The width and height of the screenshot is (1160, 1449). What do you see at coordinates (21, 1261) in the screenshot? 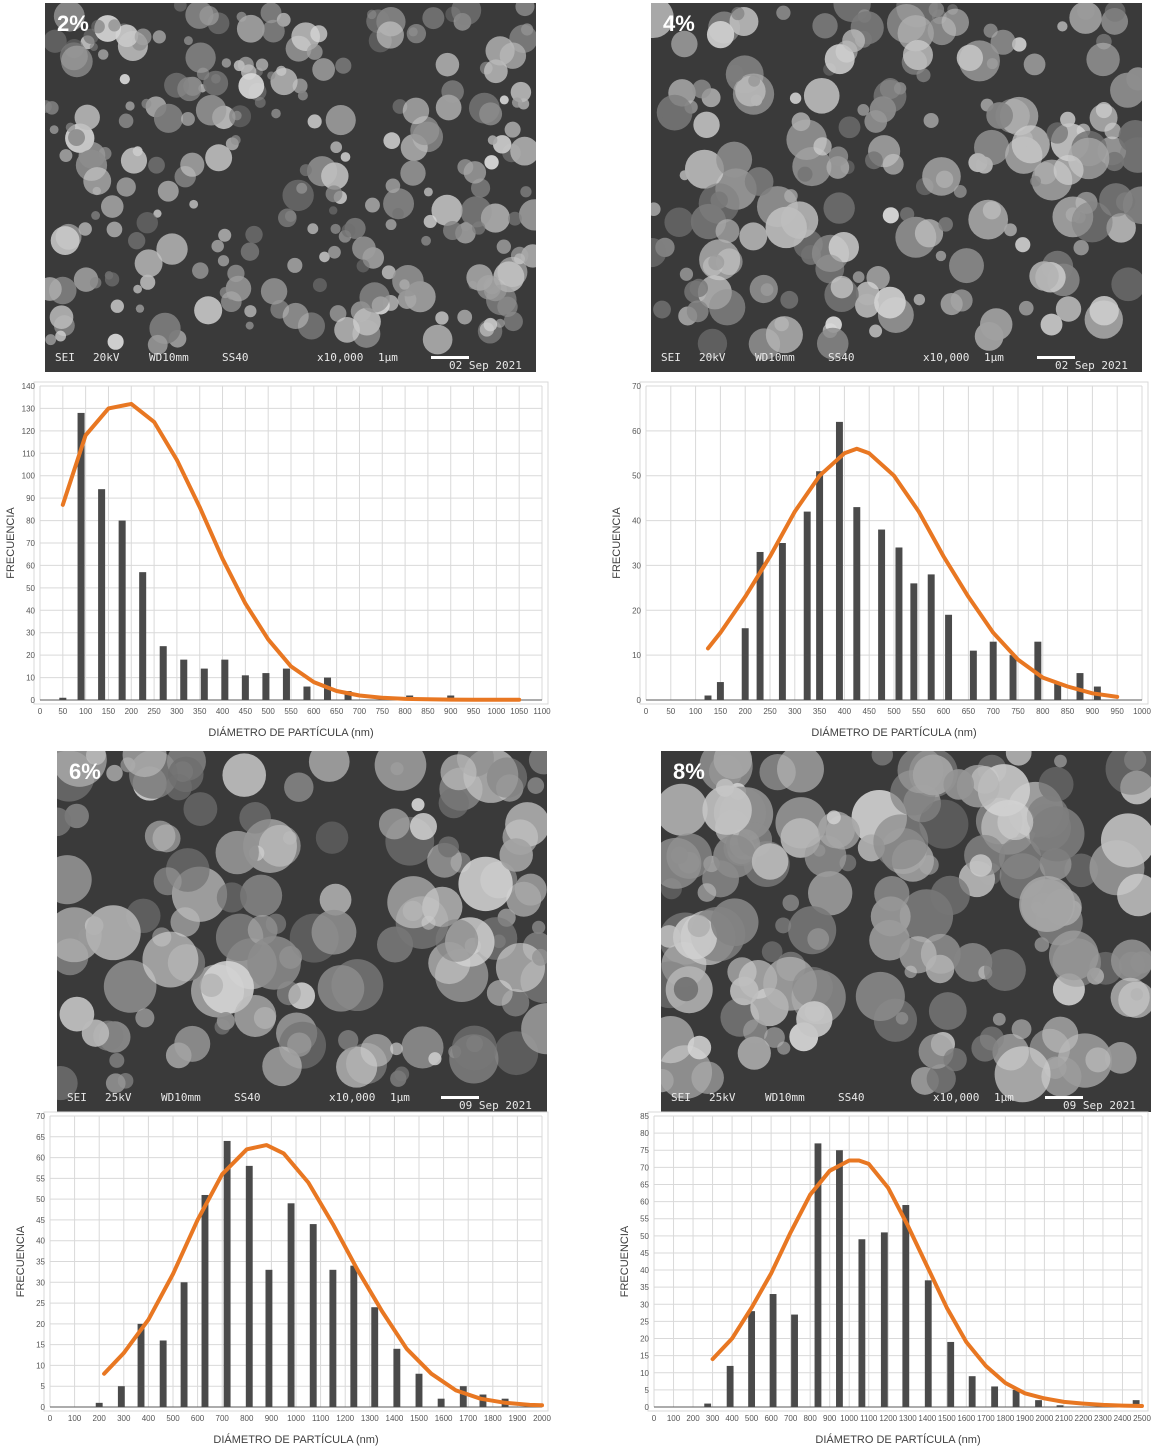
I see `y-axis-title: FRECUENCIA` at bounding box center [21, 1261].